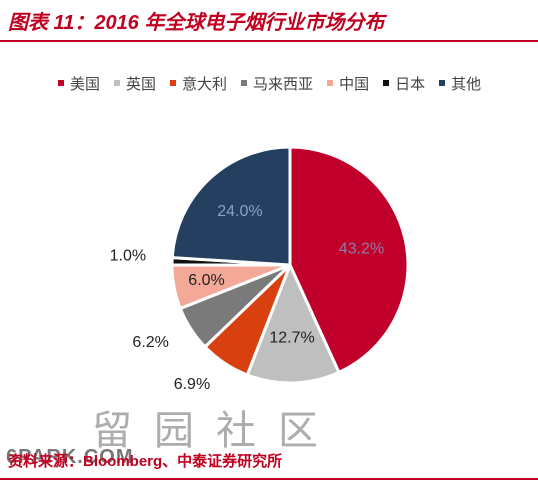 This screenshot has height=483, width=538. I want to click on legend-item: 日本, so click(404, 83).